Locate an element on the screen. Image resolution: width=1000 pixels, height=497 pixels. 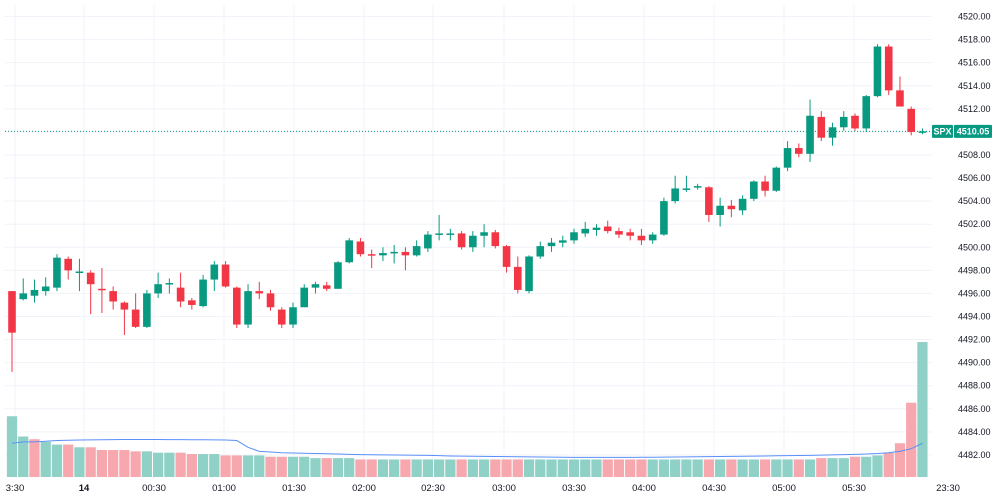
y-tick-label: 4514.00 is located at coordinates (974, 86).